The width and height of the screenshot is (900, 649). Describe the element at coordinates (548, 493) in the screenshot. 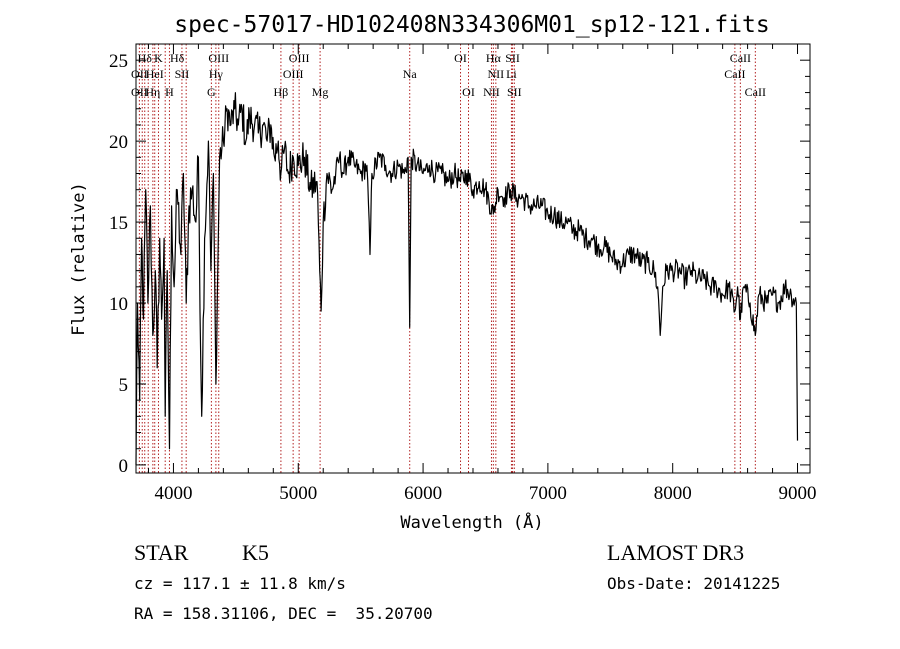

I see `x-tick-label: 7000` at that location.